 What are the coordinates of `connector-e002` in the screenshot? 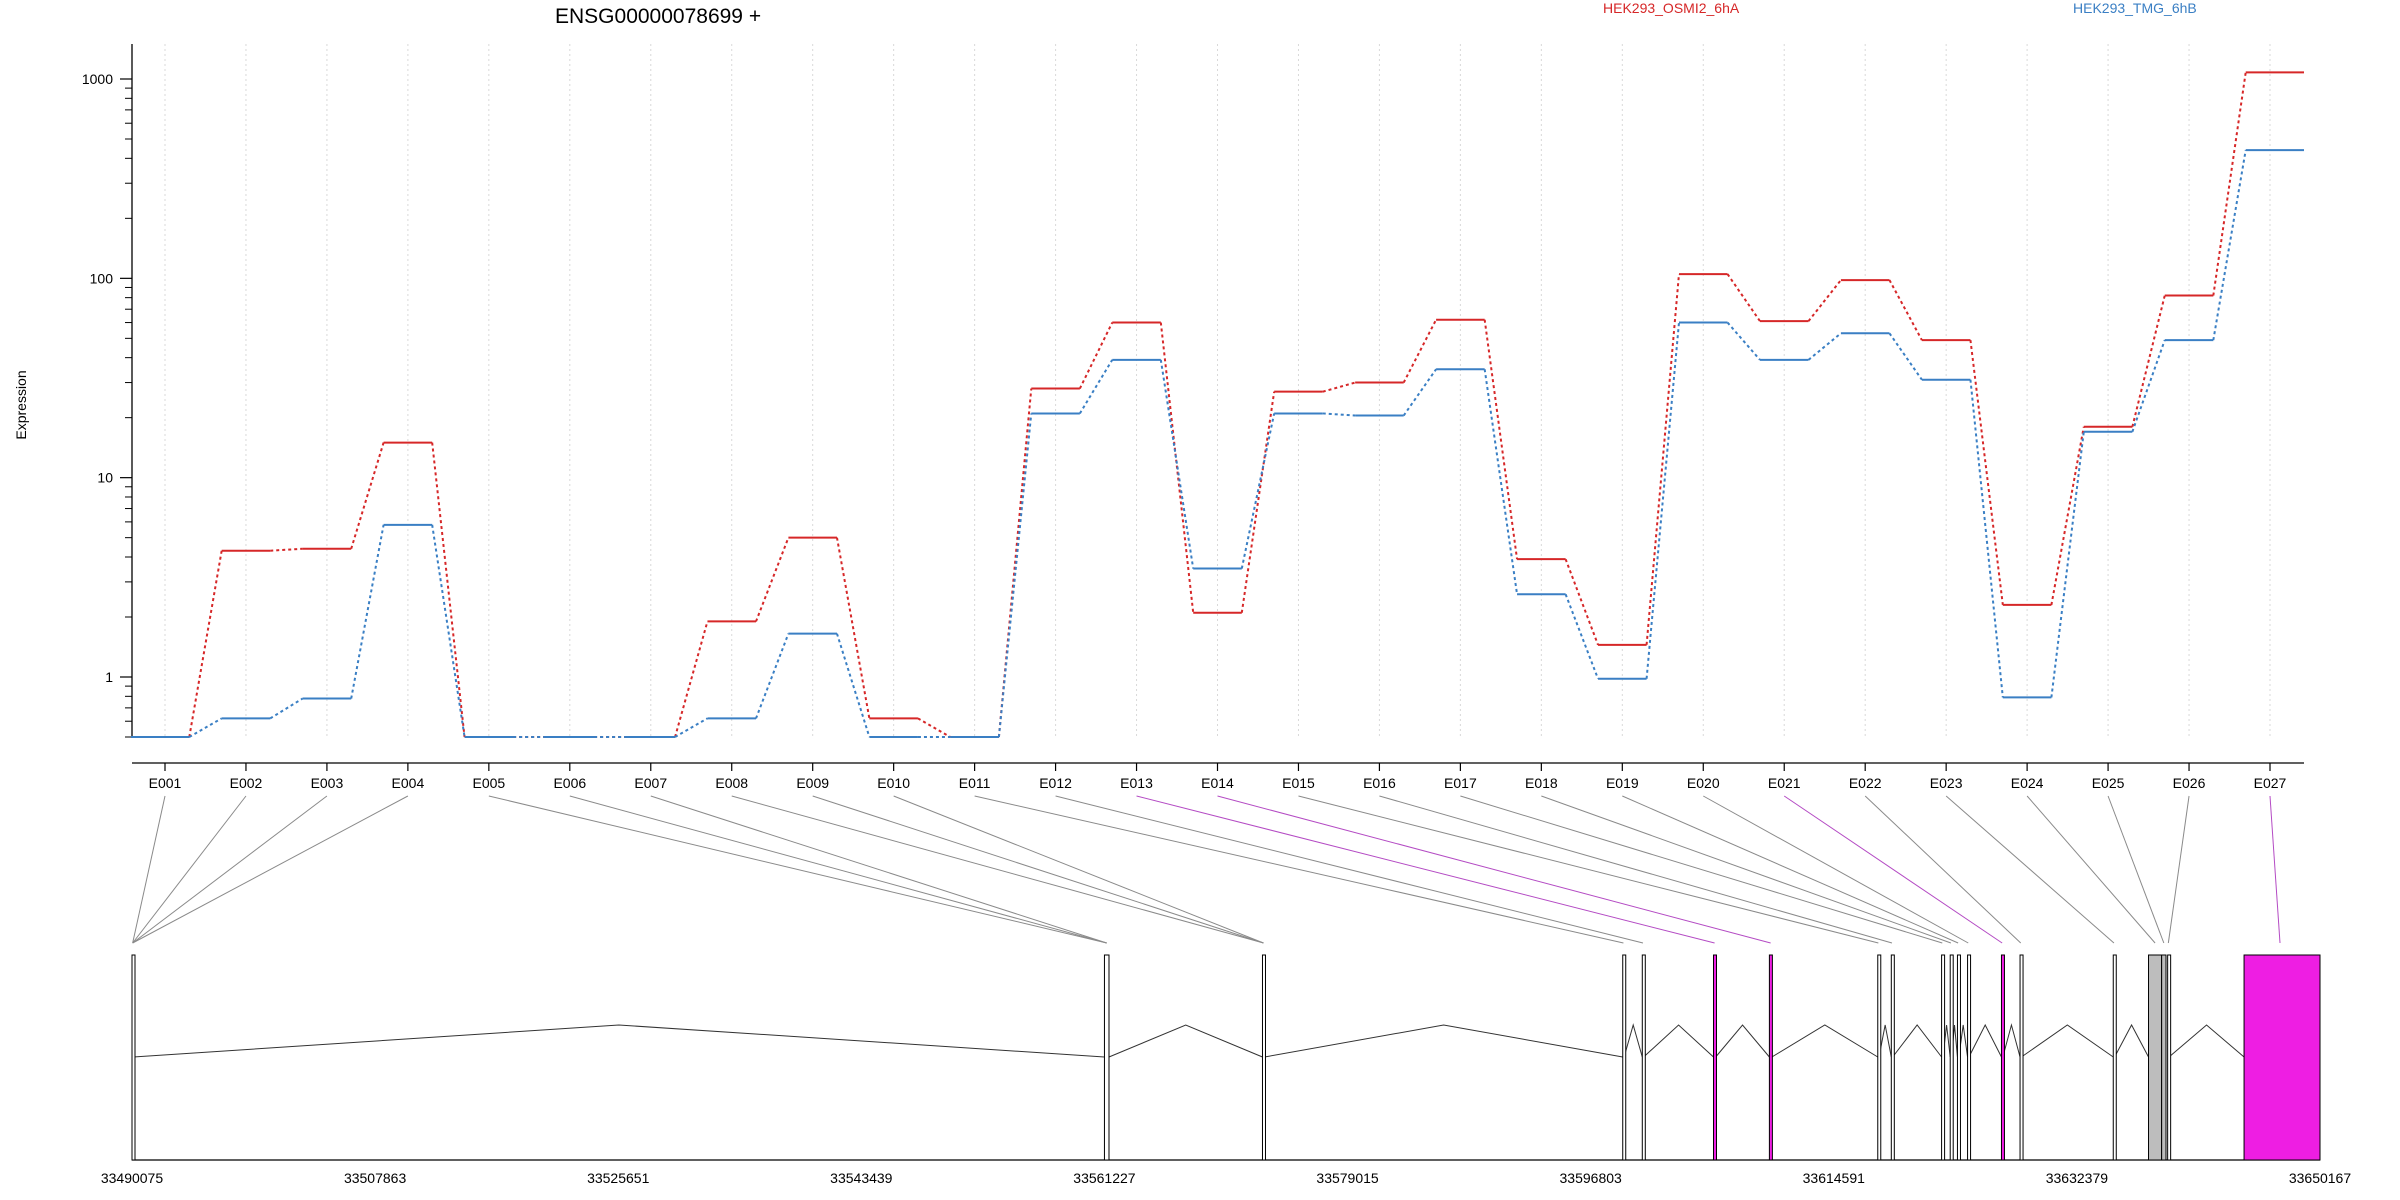 It's located at (189, 869).